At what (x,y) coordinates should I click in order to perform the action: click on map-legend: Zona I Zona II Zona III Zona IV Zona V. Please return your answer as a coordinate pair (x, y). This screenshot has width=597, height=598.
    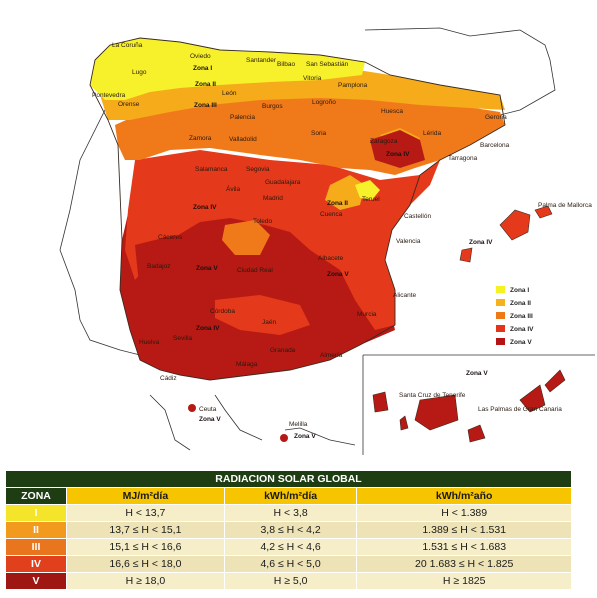
    Looking at the image, I should click on (515, 316).